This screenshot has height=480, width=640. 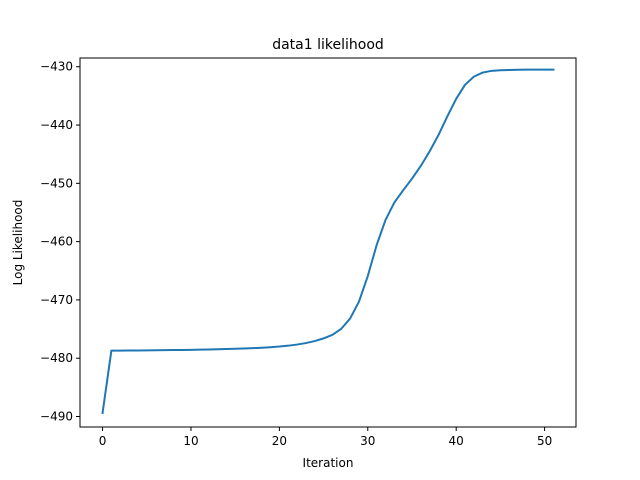 What do you see at coordinates (367, 441) in the screenshot?
I see `x-tick-label: 30` at bounding box center [367, 441].